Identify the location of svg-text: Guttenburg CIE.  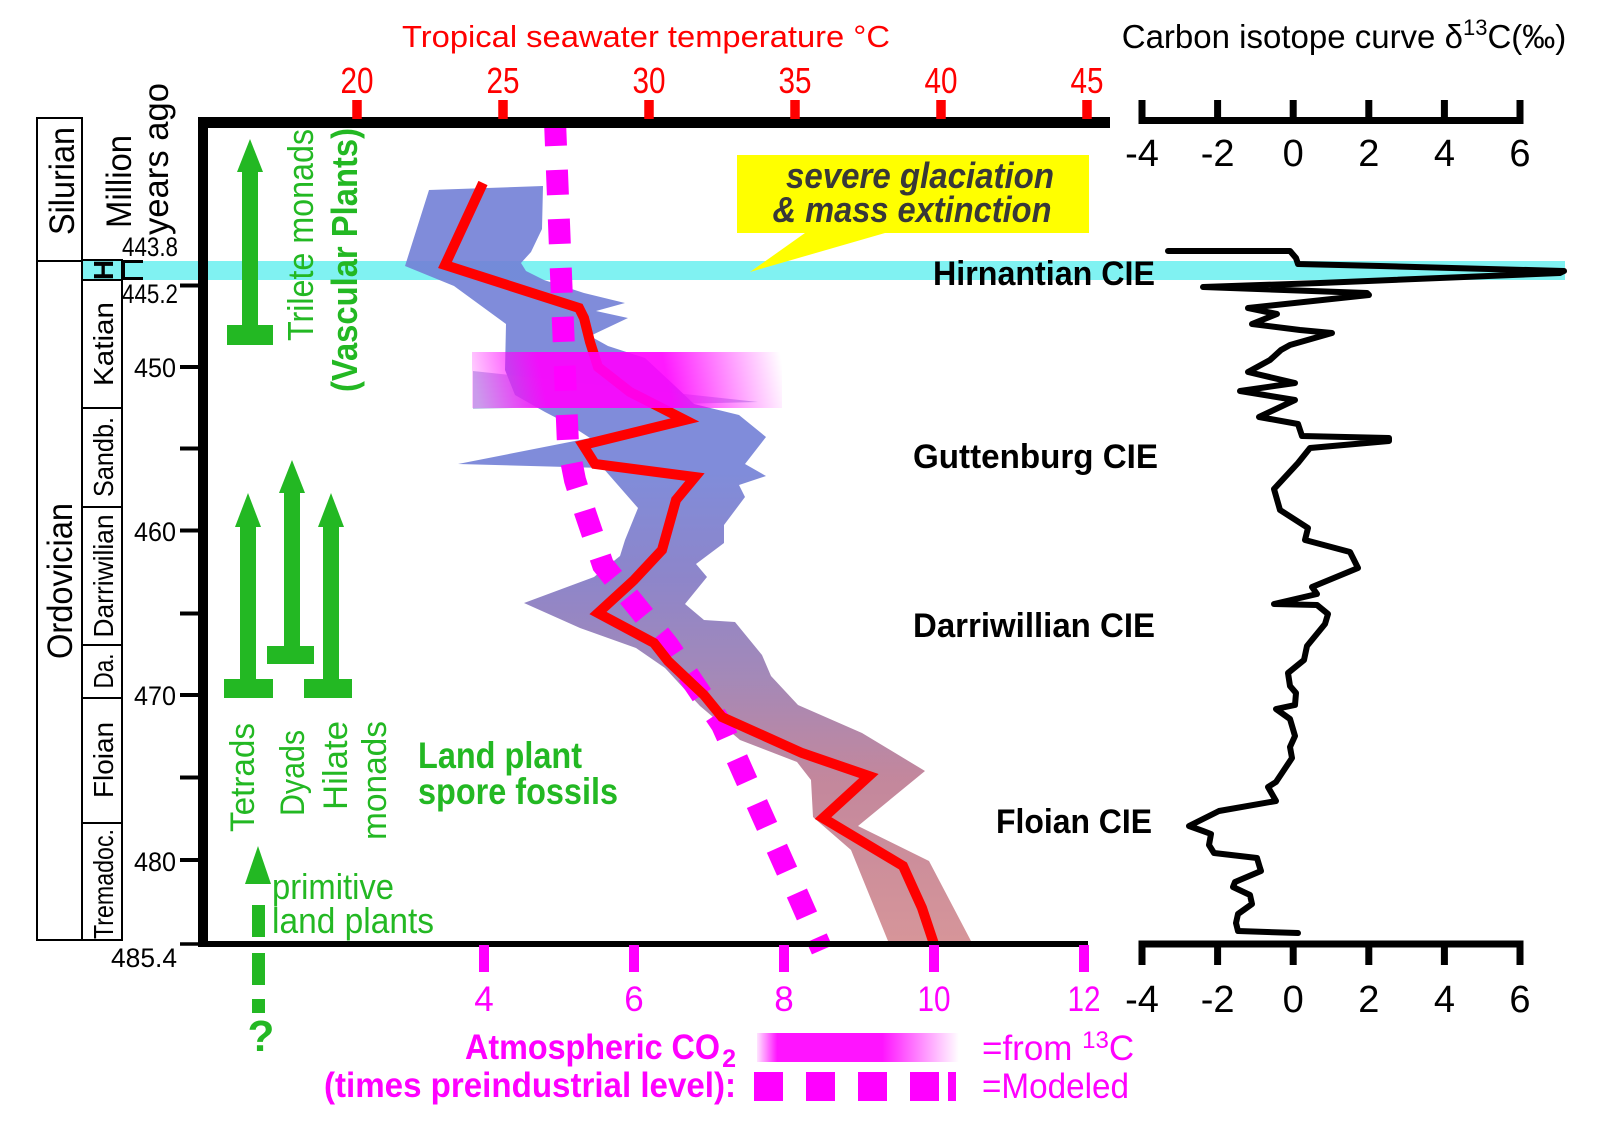
(1035, 457).